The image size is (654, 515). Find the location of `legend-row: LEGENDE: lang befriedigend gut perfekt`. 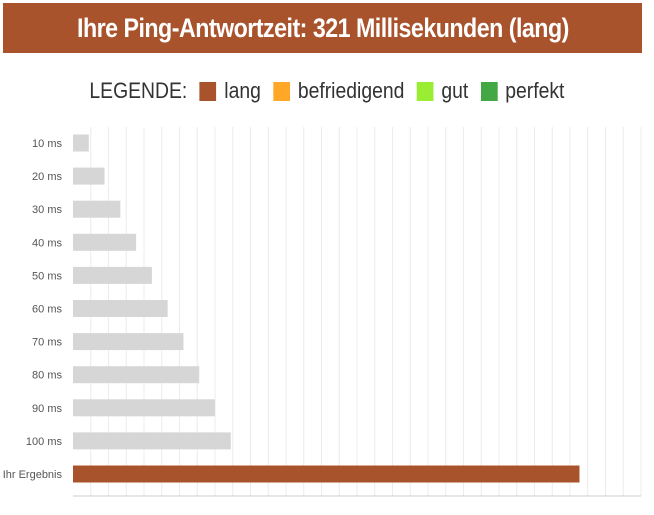

legend-row: LEGENDE: lang befriedigend gut perfekt is located at coordinates (326, 91).